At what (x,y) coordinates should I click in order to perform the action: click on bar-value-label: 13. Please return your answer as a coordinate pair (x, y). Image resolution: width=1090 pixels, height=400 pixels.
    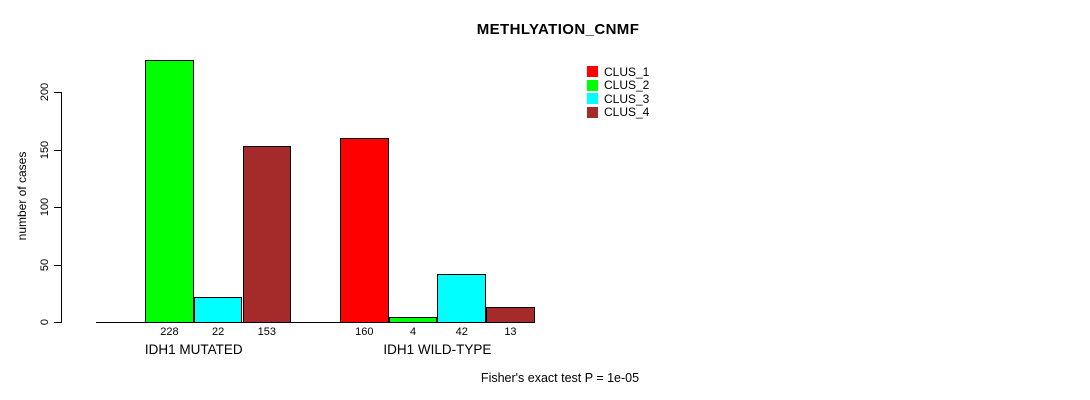
    Looking at the image, I should click on (510, 332).